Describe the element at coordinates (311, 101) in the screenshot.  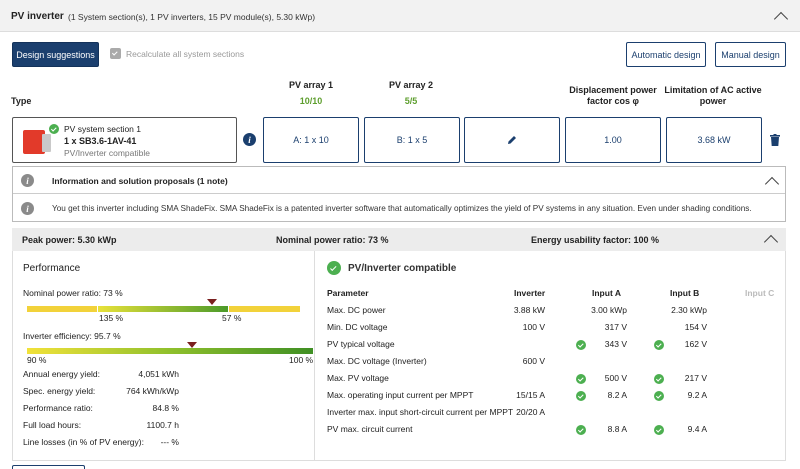
I see `pv-array-1-count: 10/10` at that location.